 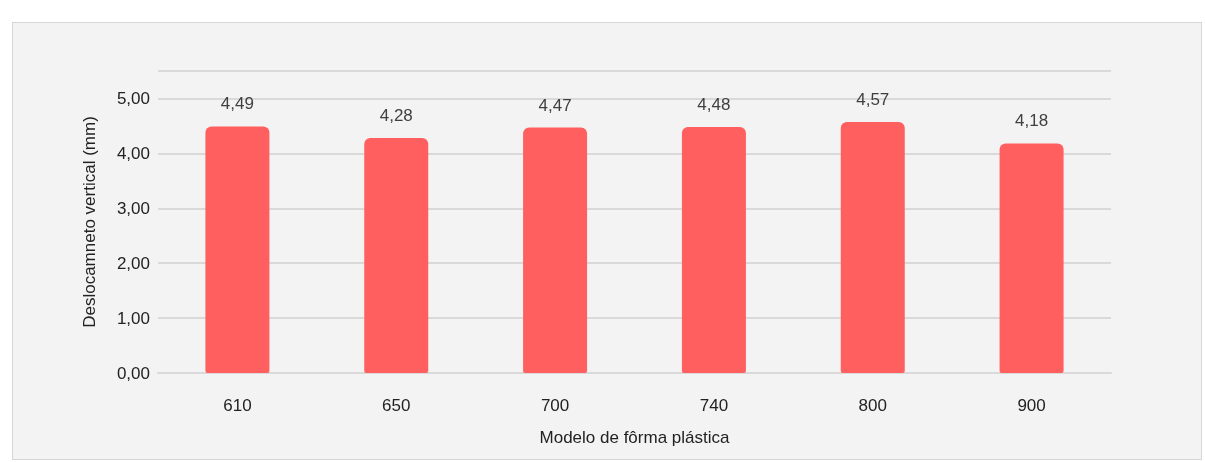 I want to click on x-tick-label: 900, so click(x=1031, y=405).